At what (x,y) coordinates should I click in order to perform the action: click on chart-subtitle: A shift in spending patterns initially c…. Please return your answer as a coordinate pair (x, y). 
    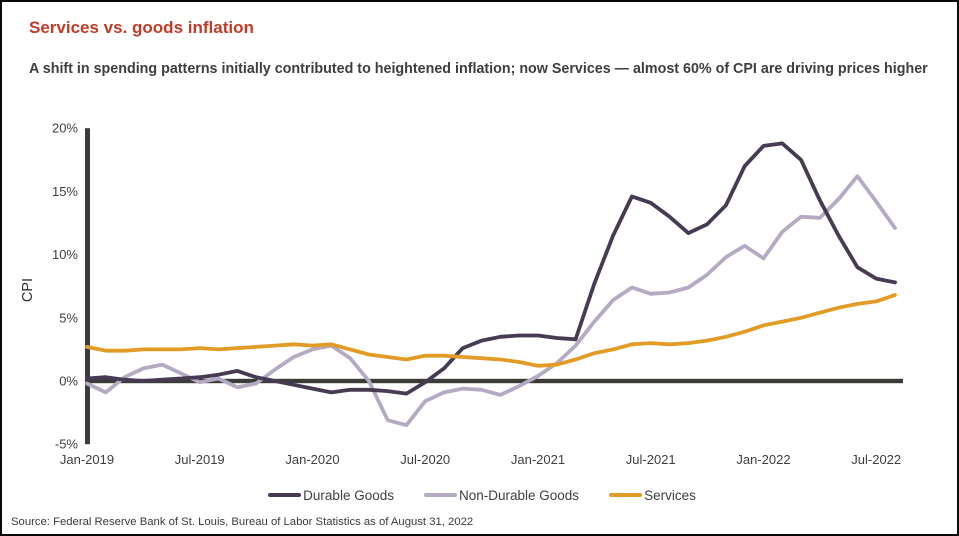
    Looking at the image, I should click on (478, 69).